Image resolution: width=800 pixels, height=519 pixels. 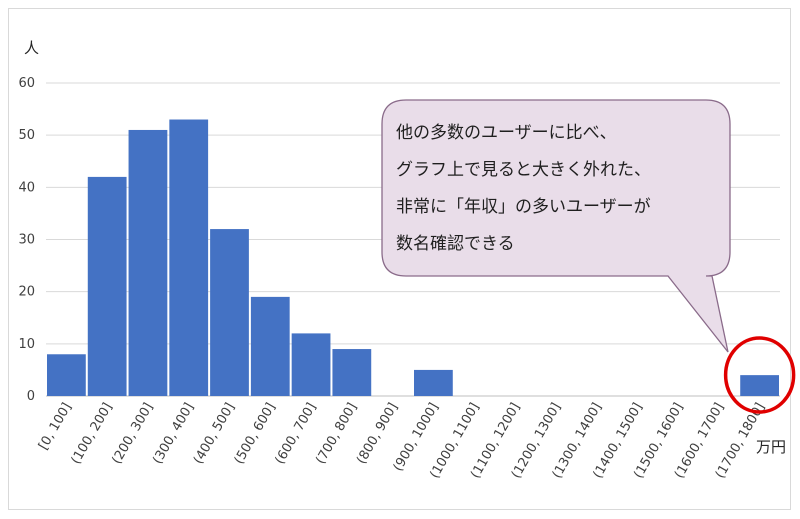 I want to click on x-tick-label: [0, 100], so click(x=55, y=427).